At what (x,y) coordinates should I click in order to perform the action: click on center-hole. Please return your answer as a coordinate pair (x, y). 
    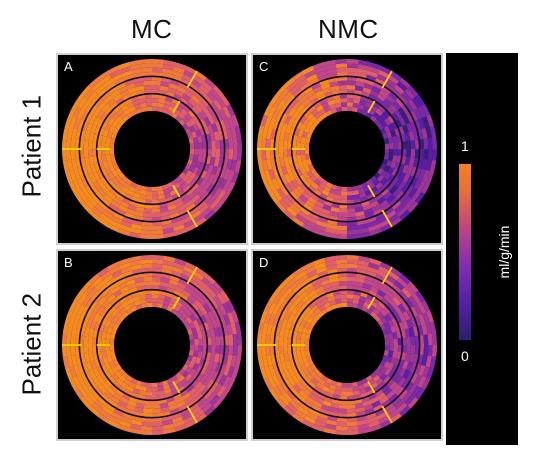
    Looking at the image, I should click on (347, 149).